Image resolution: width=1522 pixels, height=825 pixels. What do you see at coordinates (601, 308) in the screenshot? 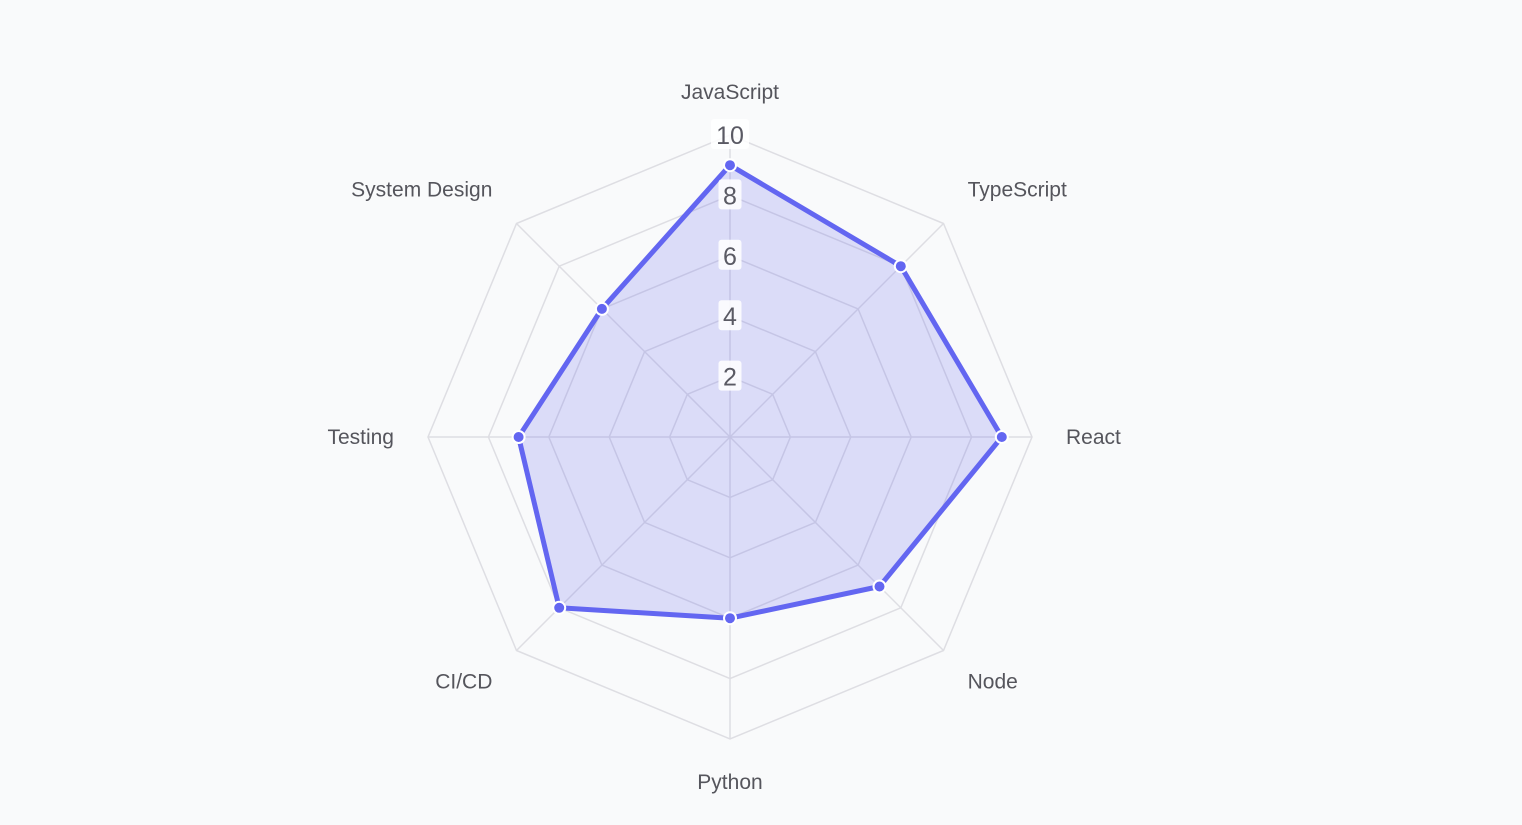
I see `data-point-system-design` at bounding box center [601, 308].